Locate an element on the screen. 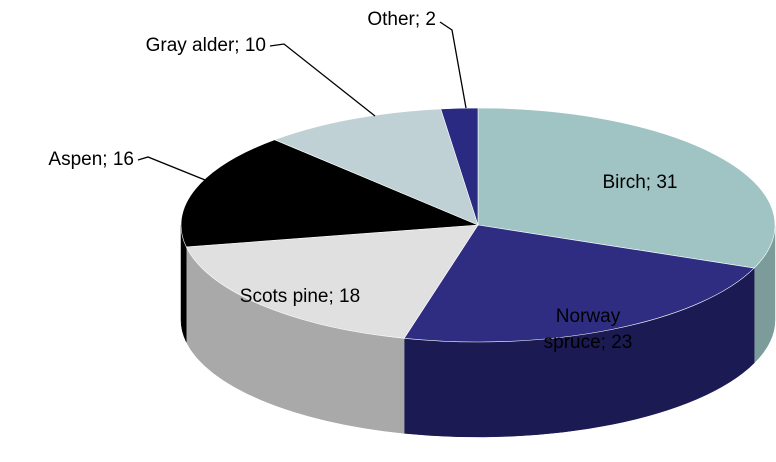 The height and width of the screenshot is (462, 776). pie-slice: Gray alder is located at coordinates (376, 167).